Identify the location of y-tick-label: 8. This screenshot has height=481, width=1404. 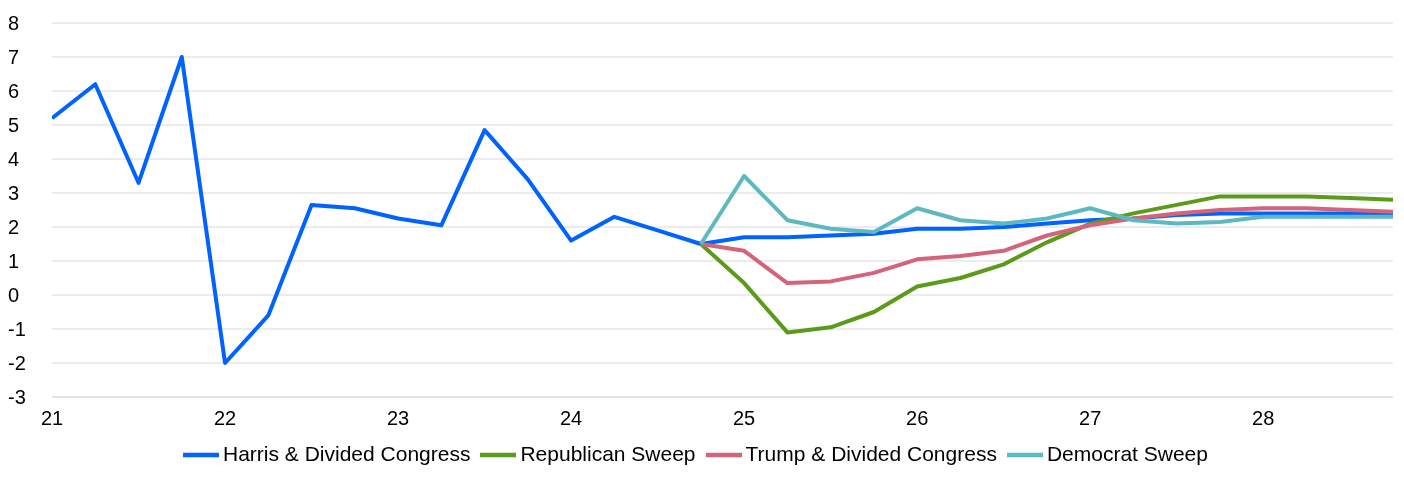
(14, 23).